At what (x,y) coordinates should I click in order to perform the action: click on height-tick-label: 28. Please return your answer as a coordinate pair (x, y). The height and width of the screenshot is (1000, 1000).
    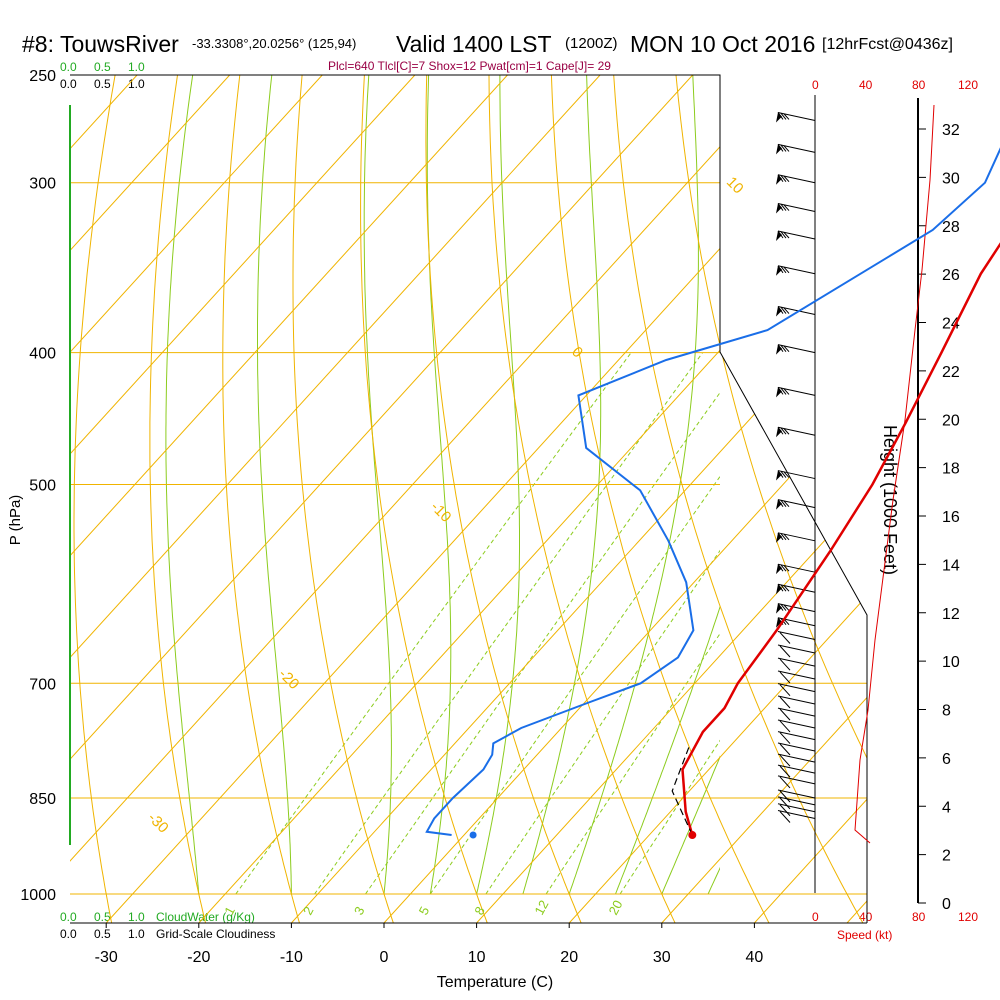
    Looking at the image, I should click on (951, 227).